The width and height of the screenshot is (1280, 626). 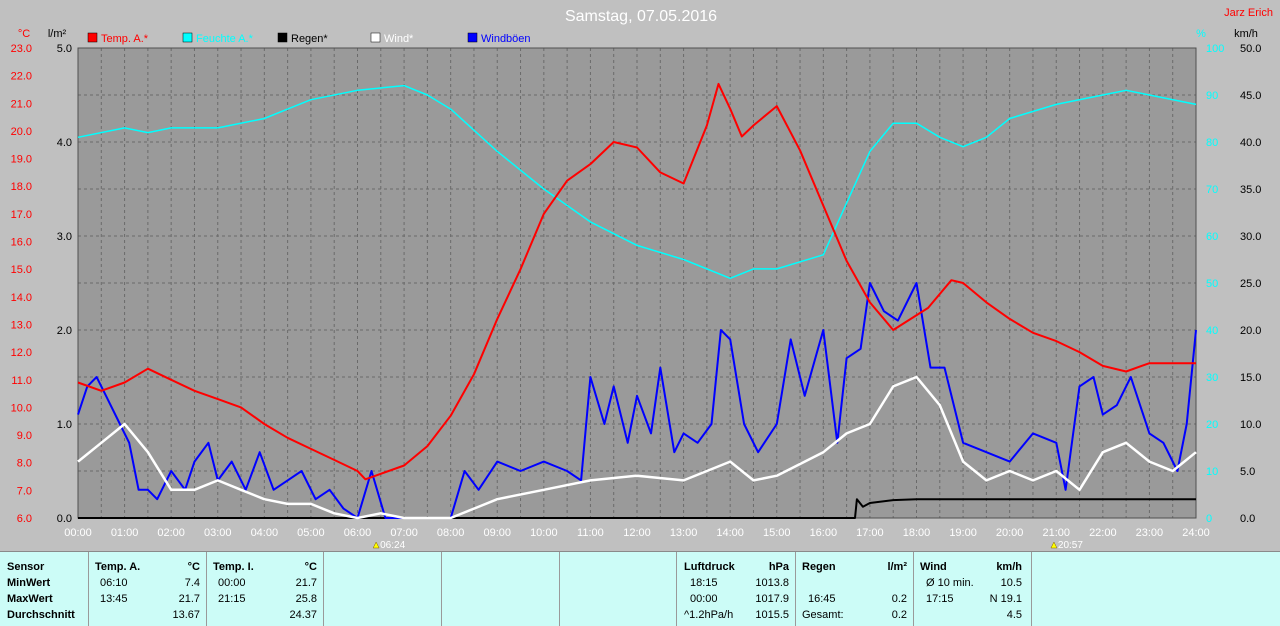 What do you see at coordinates (21, 381) in the screenshot?
I see `temp-tick-label: 11.0` at bounding box center [21, 381].